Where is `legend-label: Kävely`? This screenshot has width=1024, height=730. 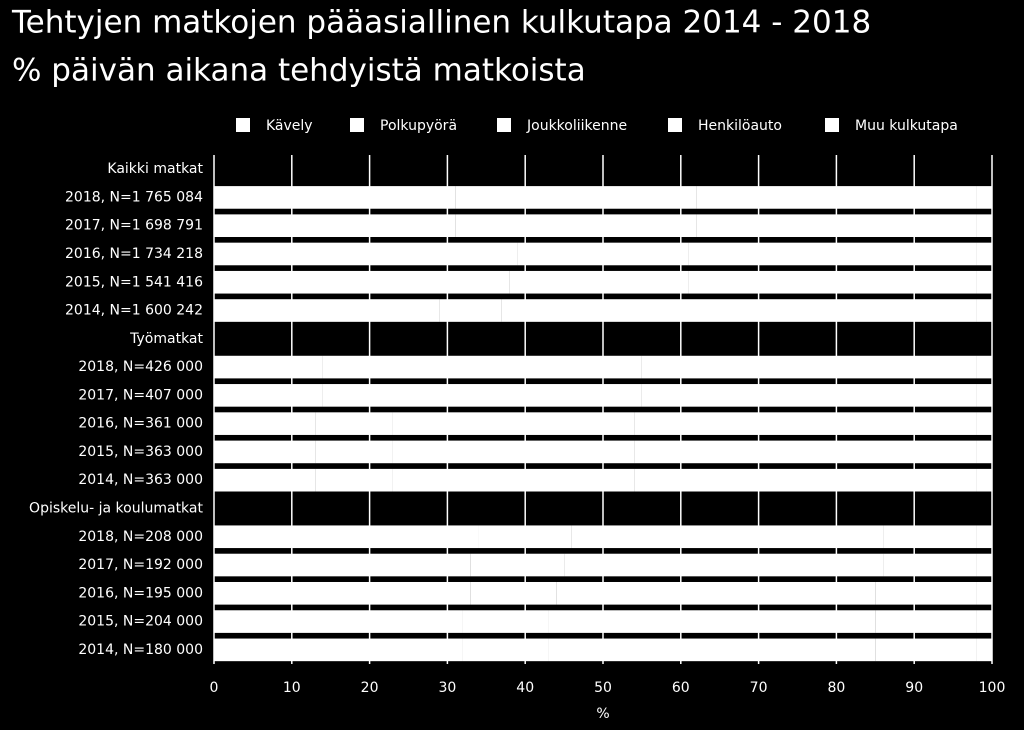
legend-label: Kävely is located at coordinates (289, 126).